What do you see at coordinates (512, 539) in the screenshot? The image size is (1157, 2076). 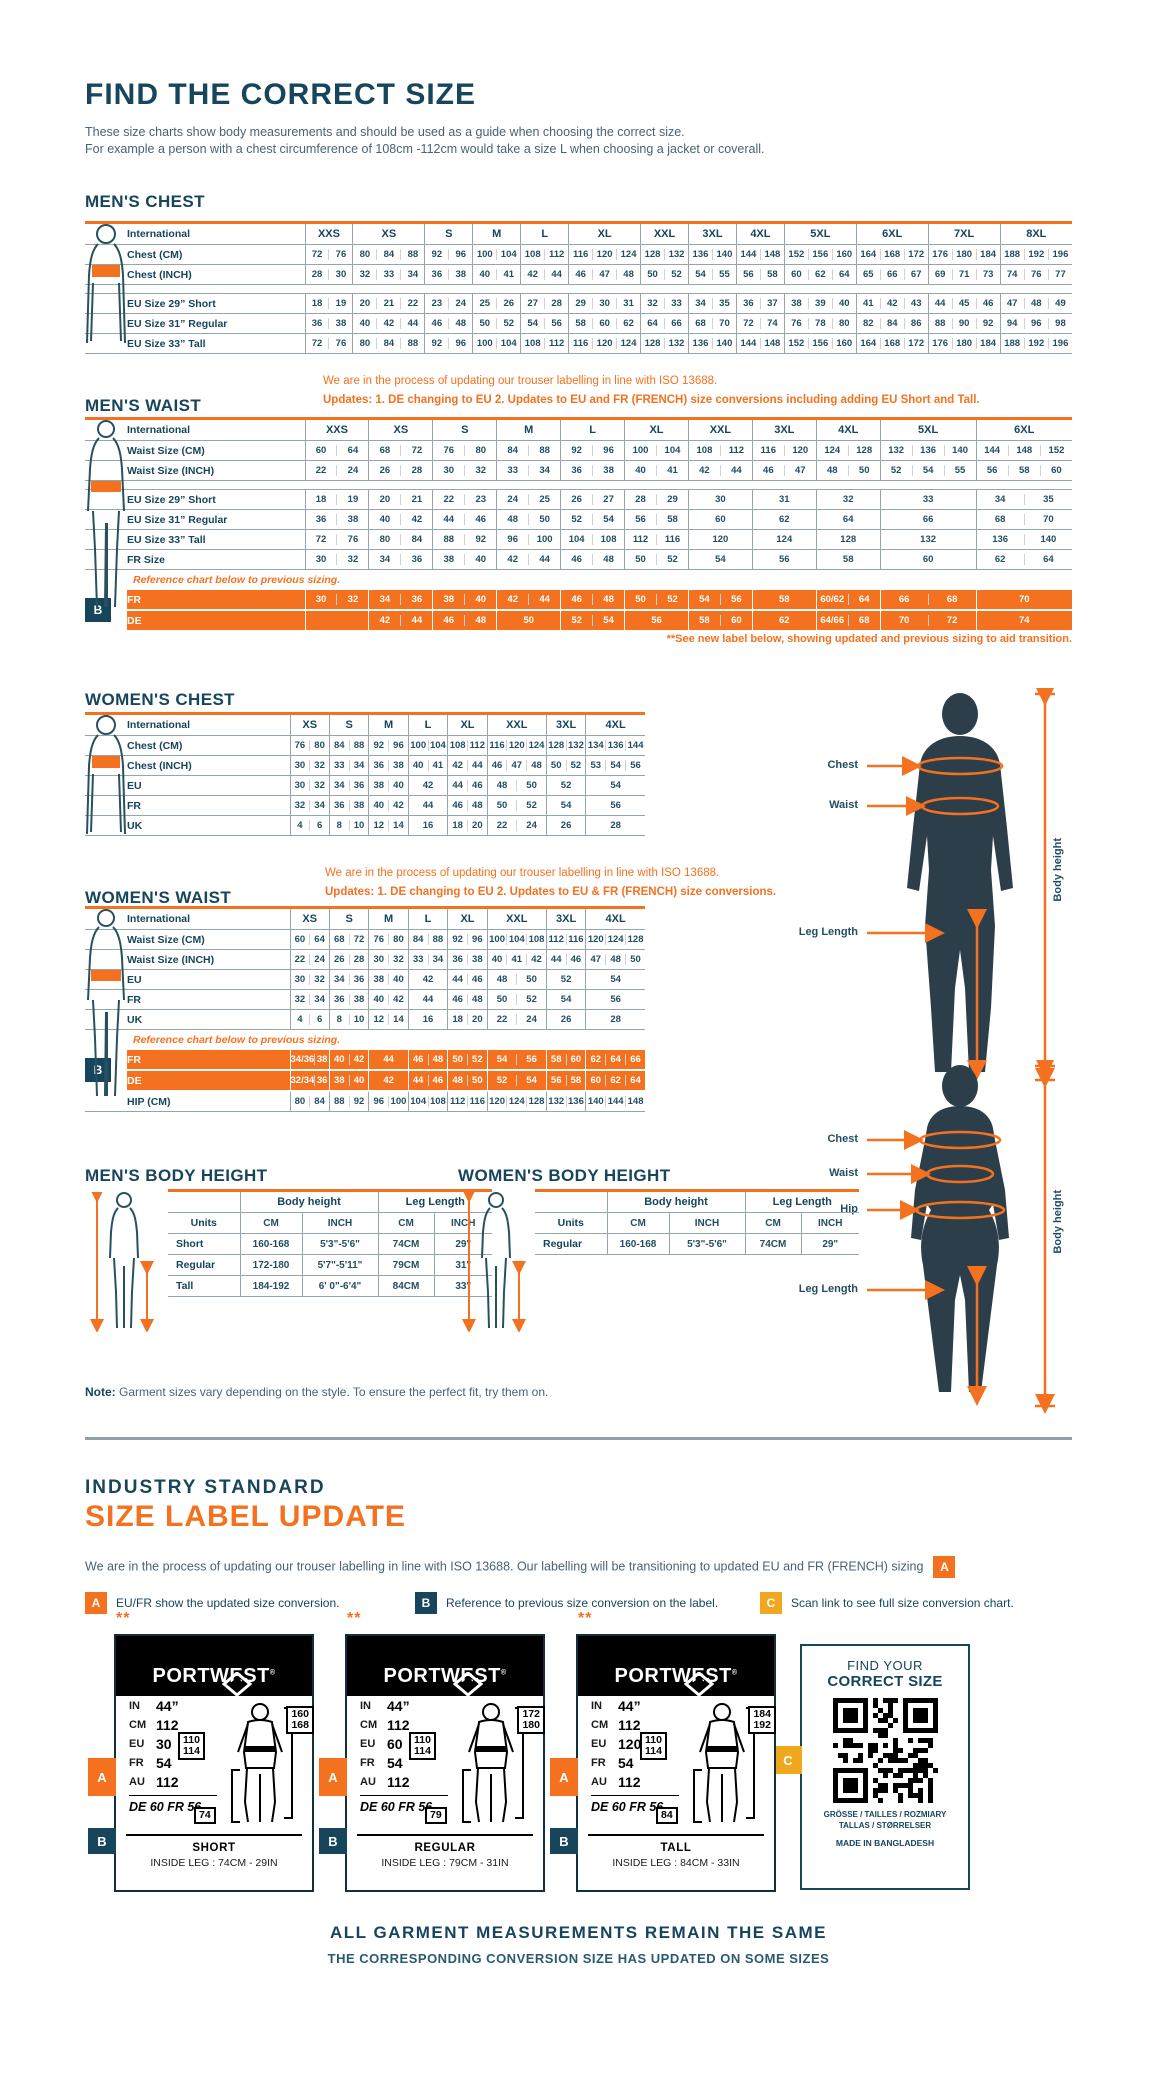 I see `value: 96` at bounding box center [512, 539].